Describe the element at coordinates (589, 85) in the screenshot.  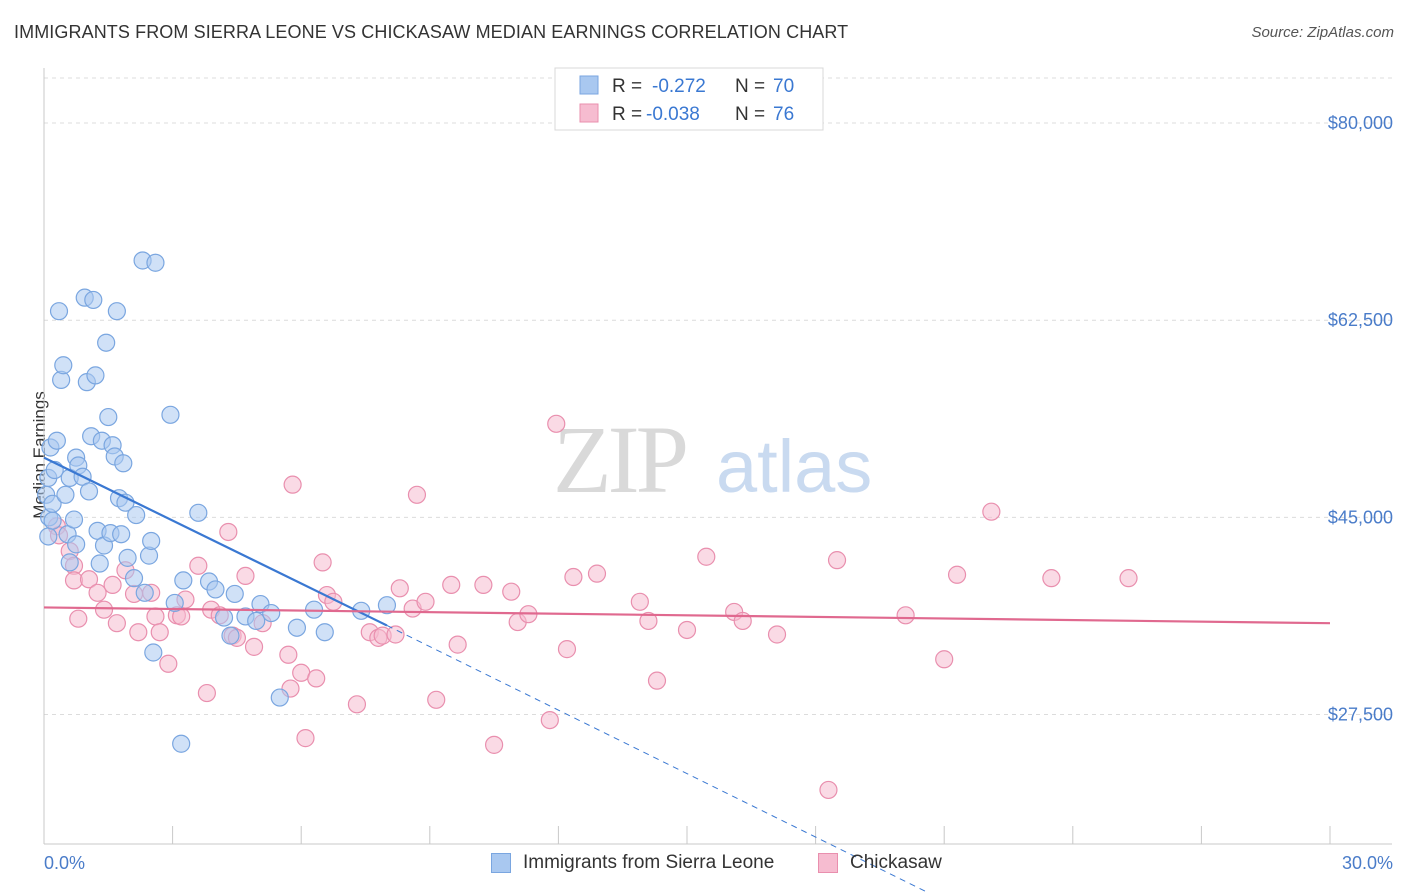
I see `legend-swatch-blue` at that location.